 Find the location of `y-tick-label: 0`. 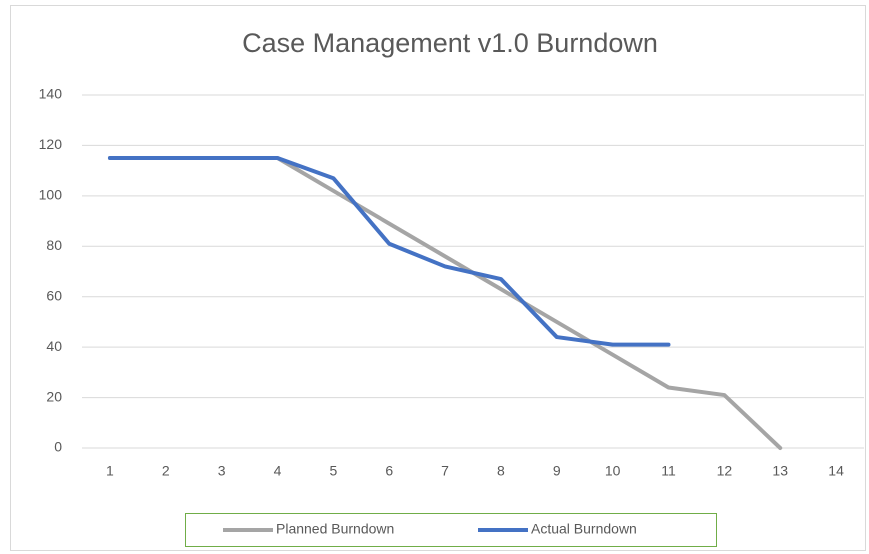

y-tick-label: 0 is located at coordinates (58, 447).